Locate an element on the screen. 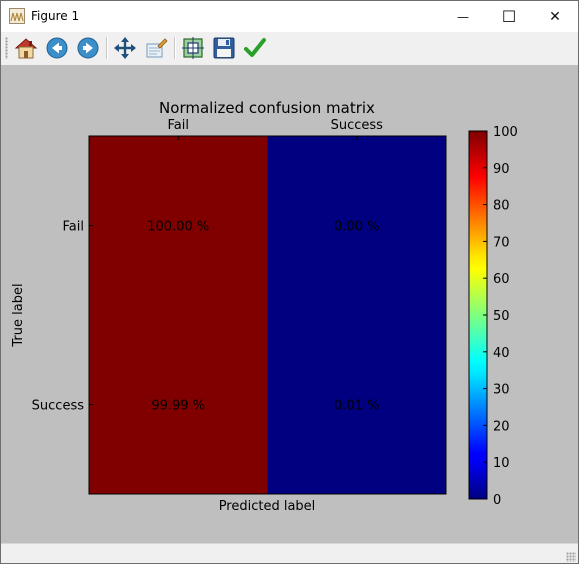  x-tick-labels: Fail Success is located at coordinates (276, 129).